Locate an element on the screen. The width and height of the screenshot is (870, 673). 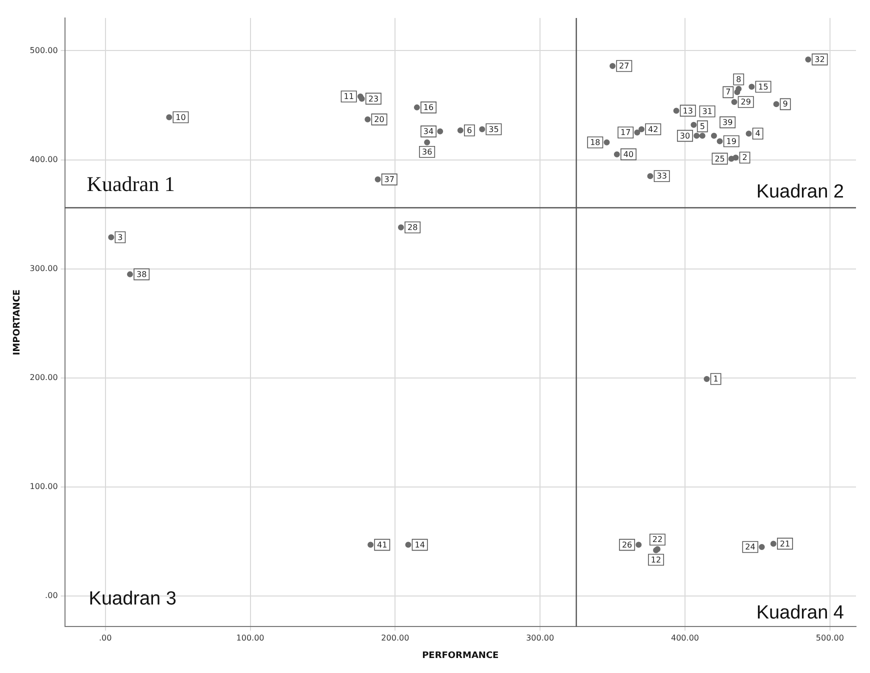
annotation: 37 is located at coordinates (389, 179).